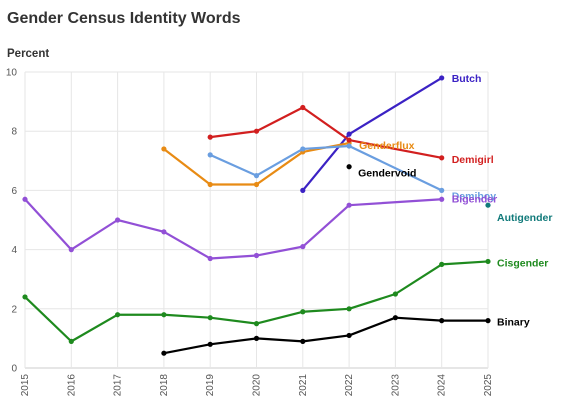  I want to click on x-tick-label: 2019, so click(210, 385).